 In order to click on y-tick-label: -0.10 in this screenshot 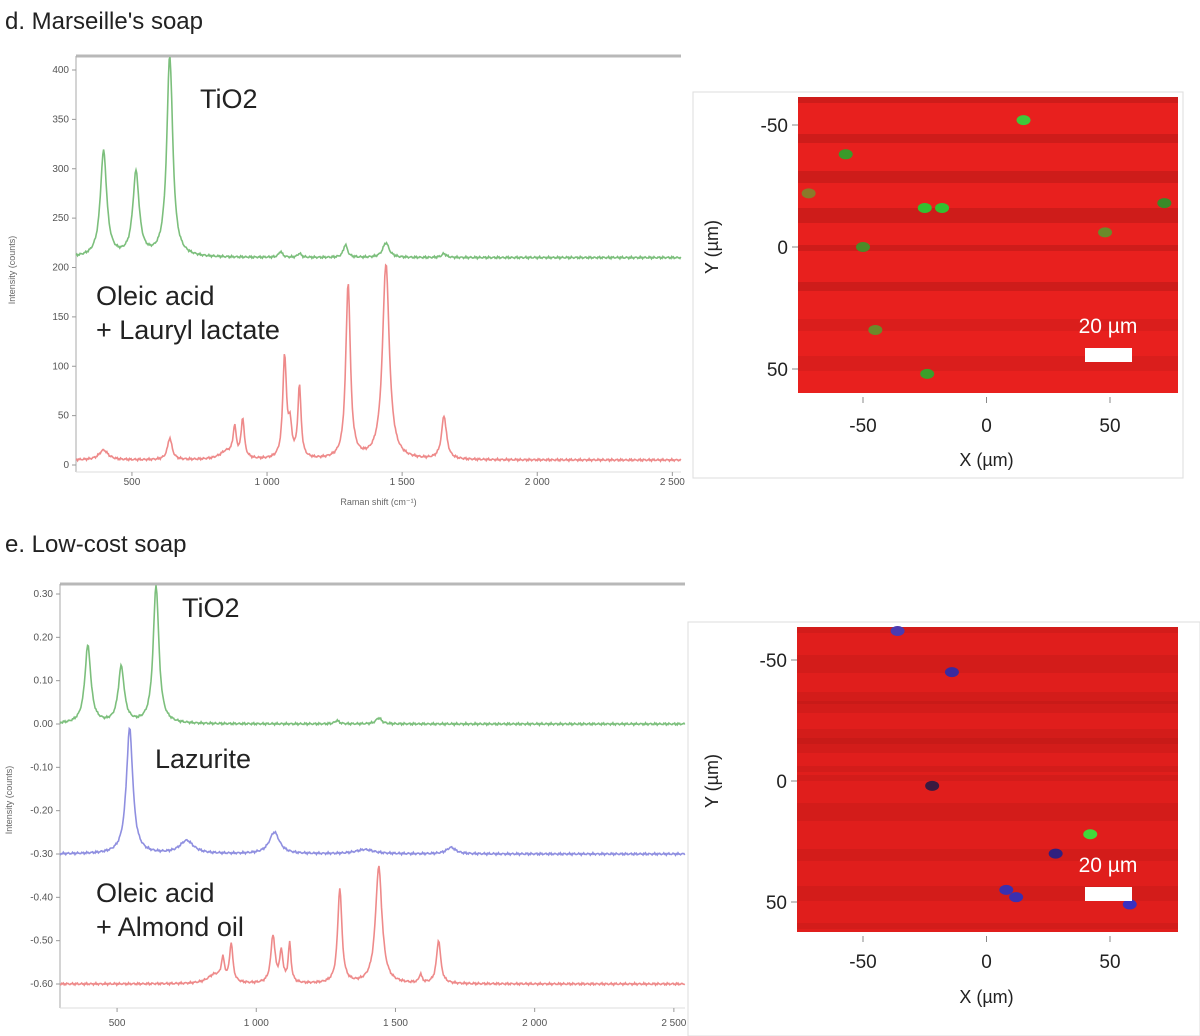, I will do `click(41, 767)`.